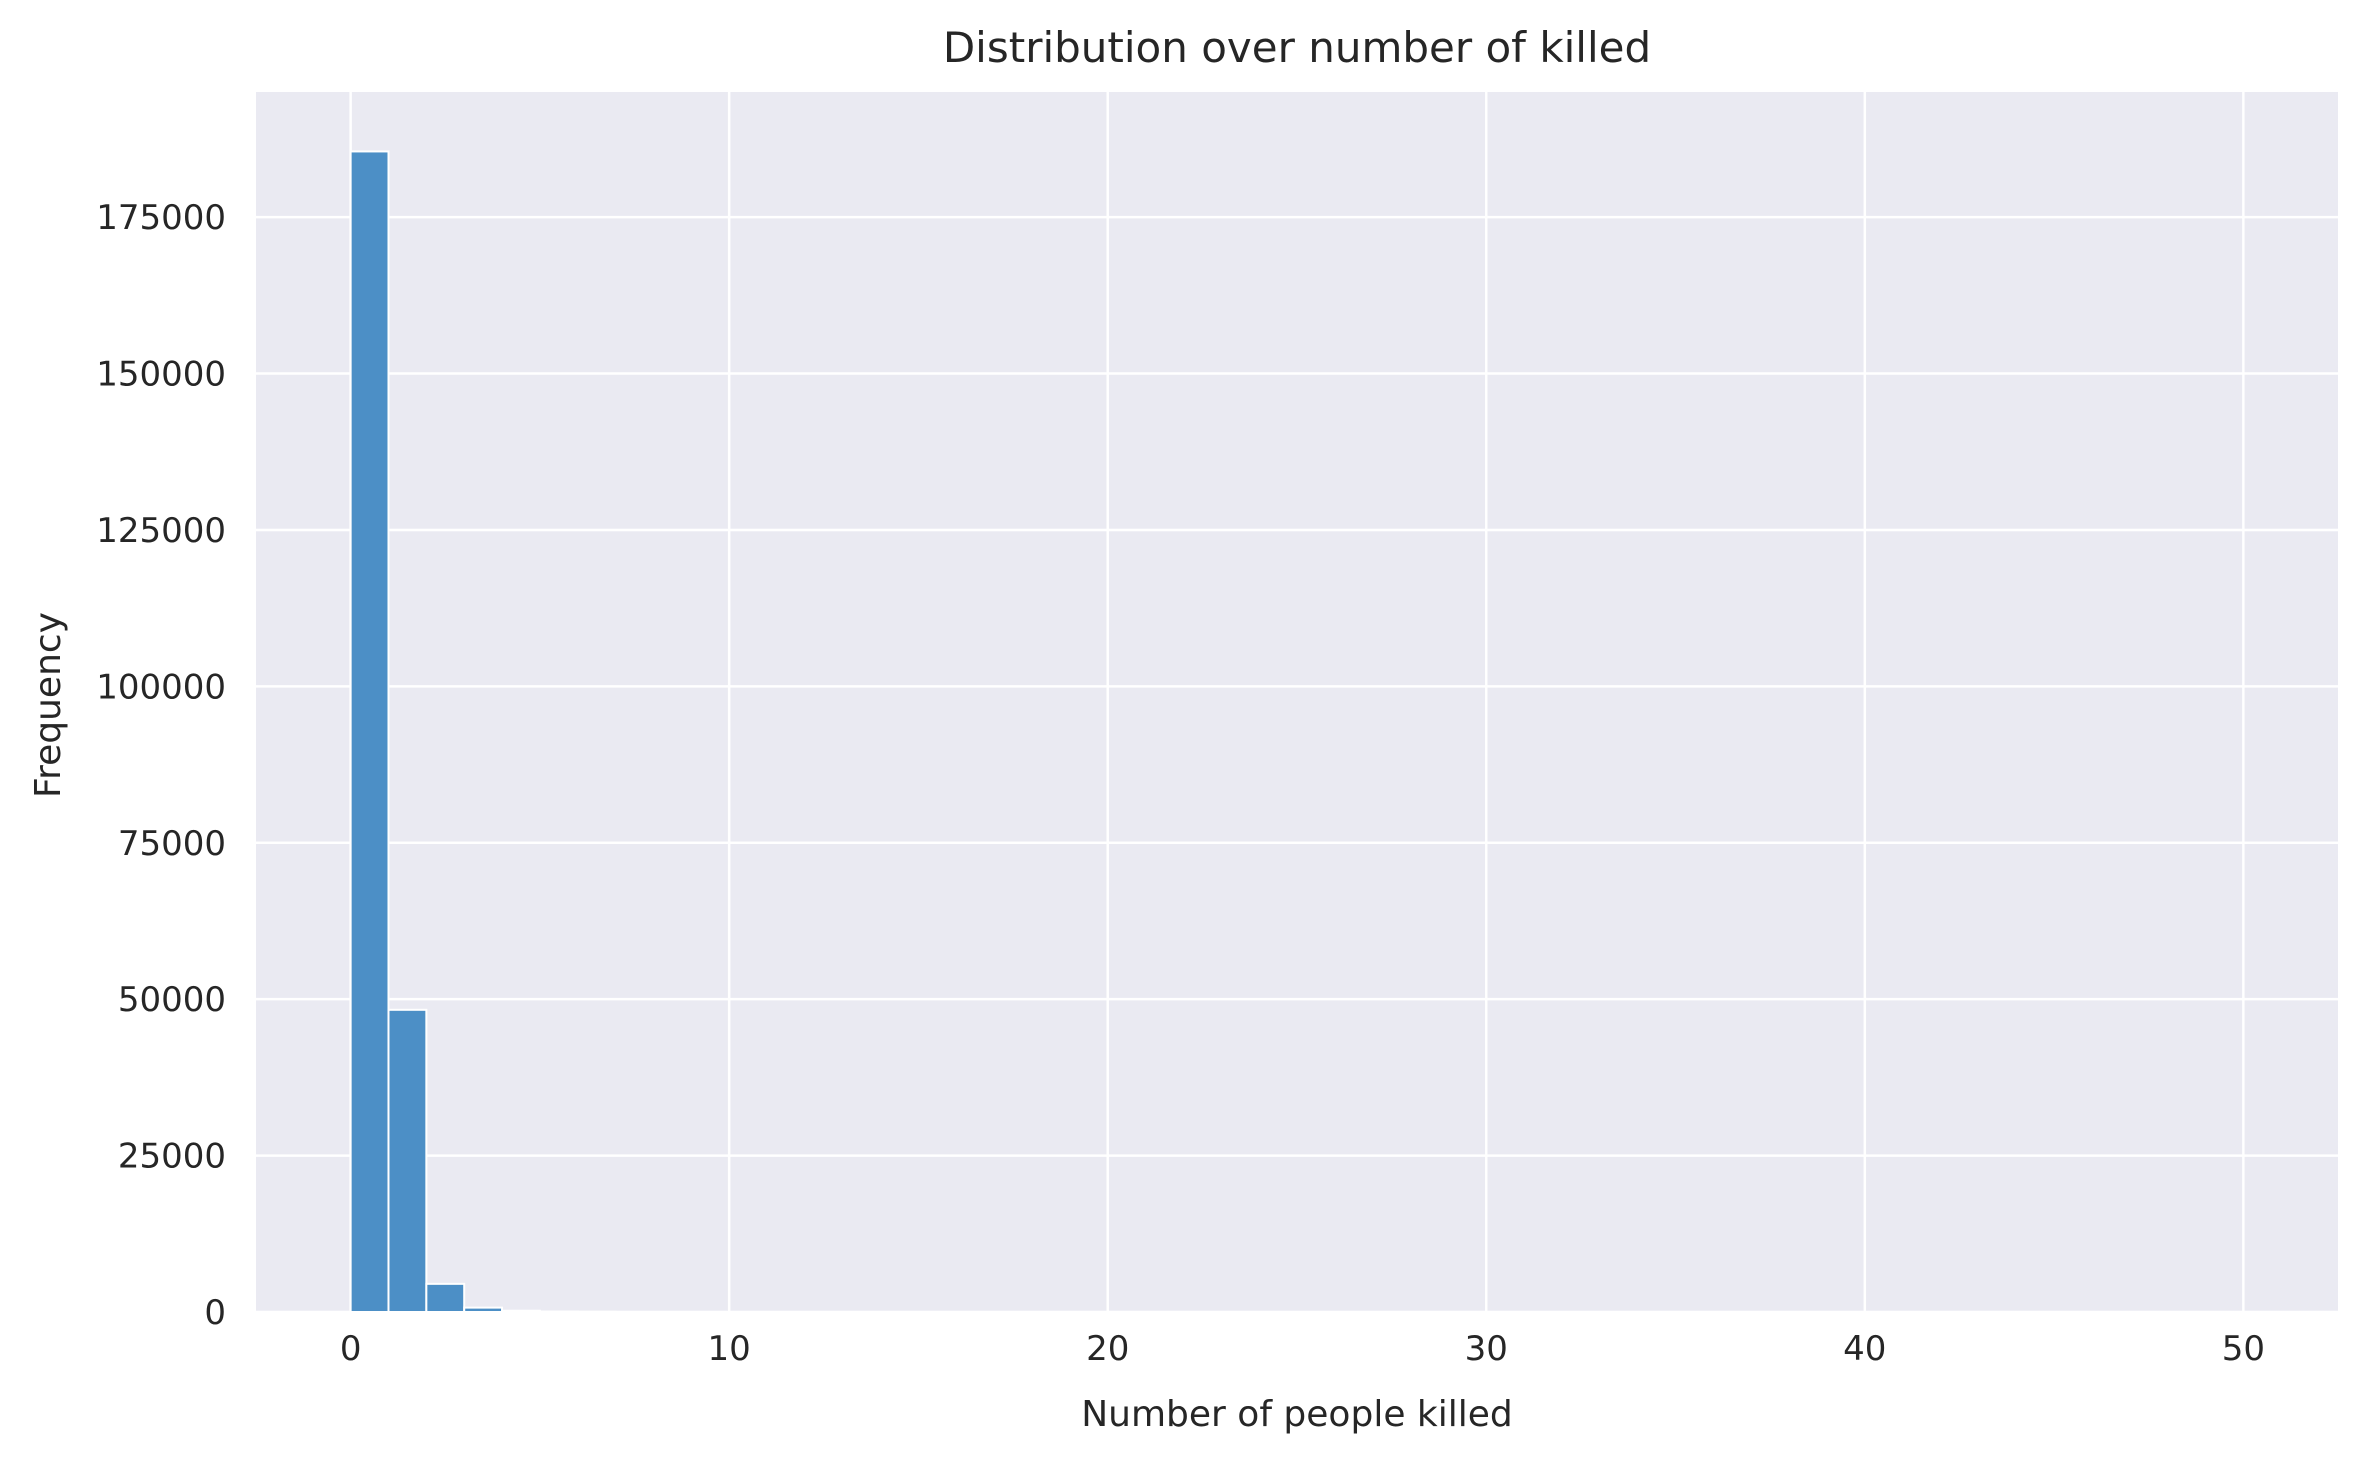 The width and height of the screenshot is (2365, 1462). I want to click on y-tick-label: 175000, so click(161, 218).